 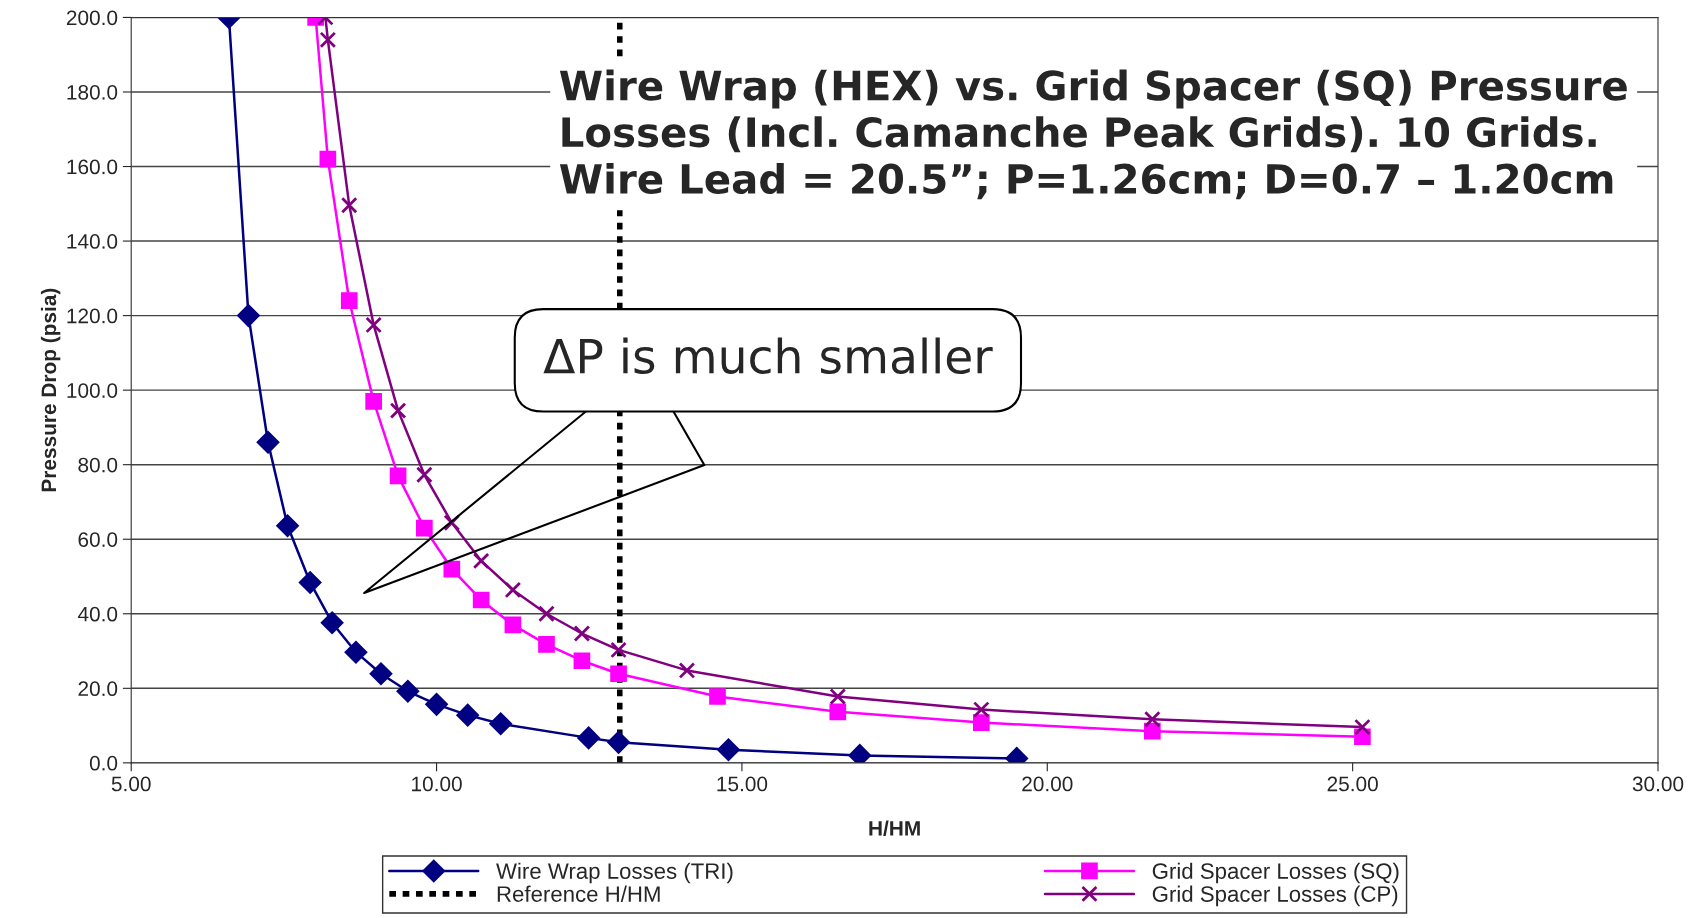 What do you see at coordinates (768, 356) in the screenshot?
I see `annotation: ΔP is much smaller` at bounding box center [768, 356].